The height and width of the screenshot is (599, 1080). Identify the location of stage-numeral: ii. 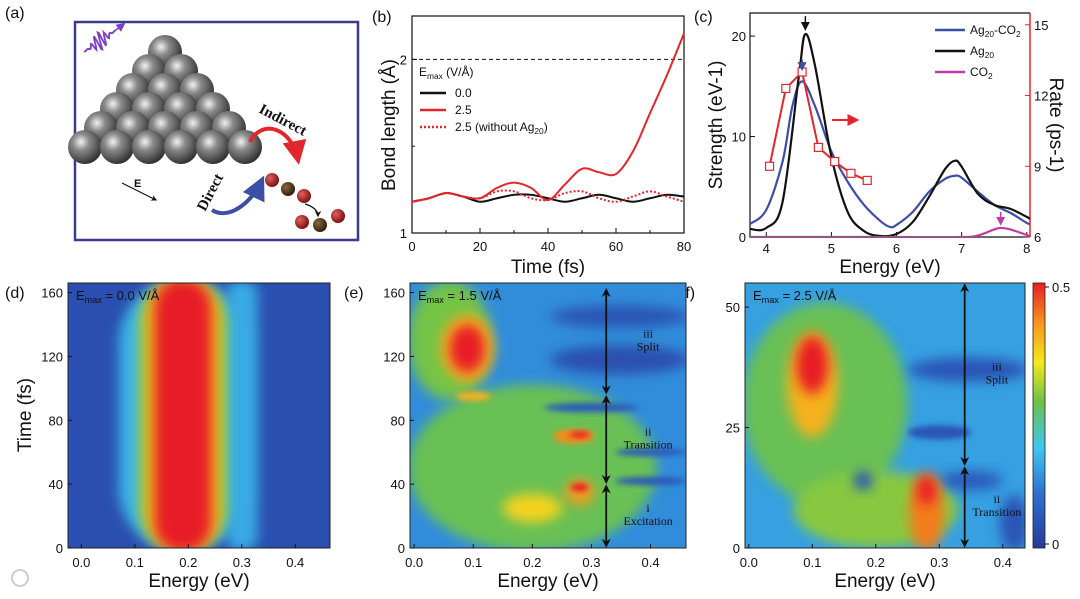
(997, 499).